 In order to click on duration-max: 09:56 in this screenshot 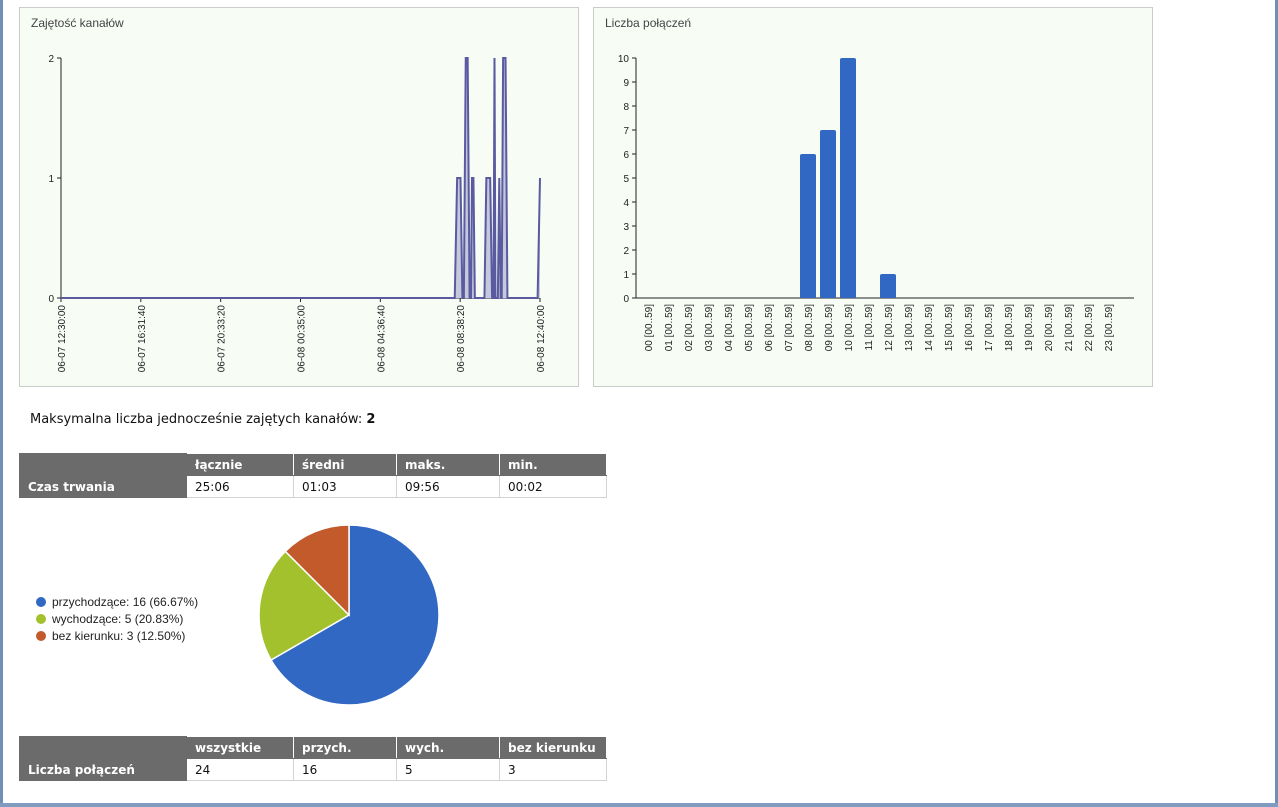, I will do `click(448, 486)`.